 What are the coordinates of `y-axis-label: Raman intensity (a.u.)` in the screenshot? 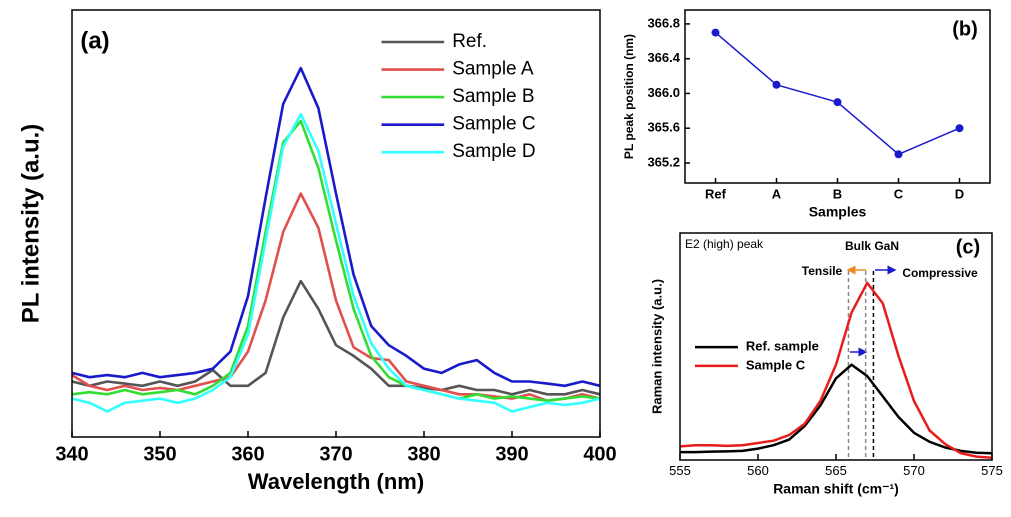 It's located at (656, 346).